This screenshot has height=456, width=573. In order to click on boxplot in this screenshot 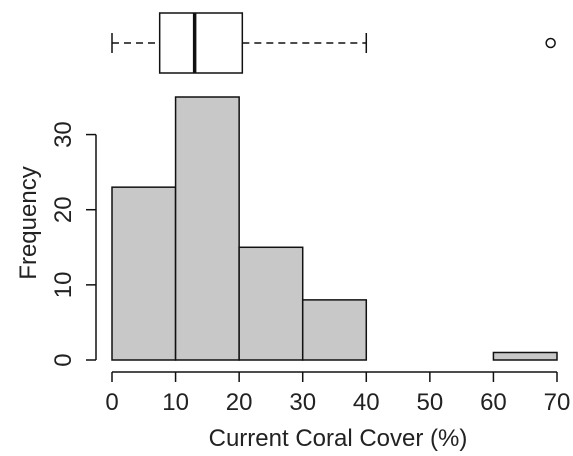, I will do `click(333, 43)`.